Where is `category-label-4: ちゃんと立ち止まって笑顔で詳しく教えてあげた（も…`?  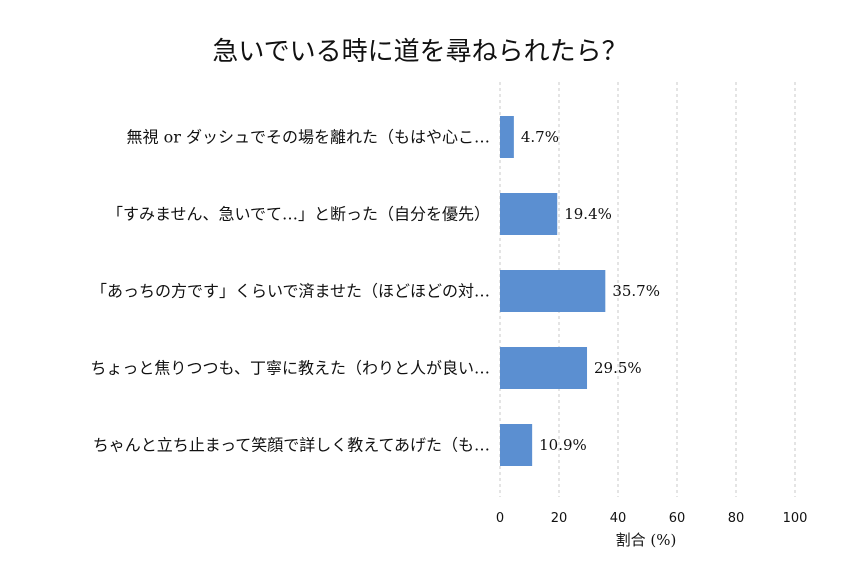
category-label-4: ちゃんと立ち止まって笑顔で詳しく教えてあげた（も… is located at coordinates (291, 445).